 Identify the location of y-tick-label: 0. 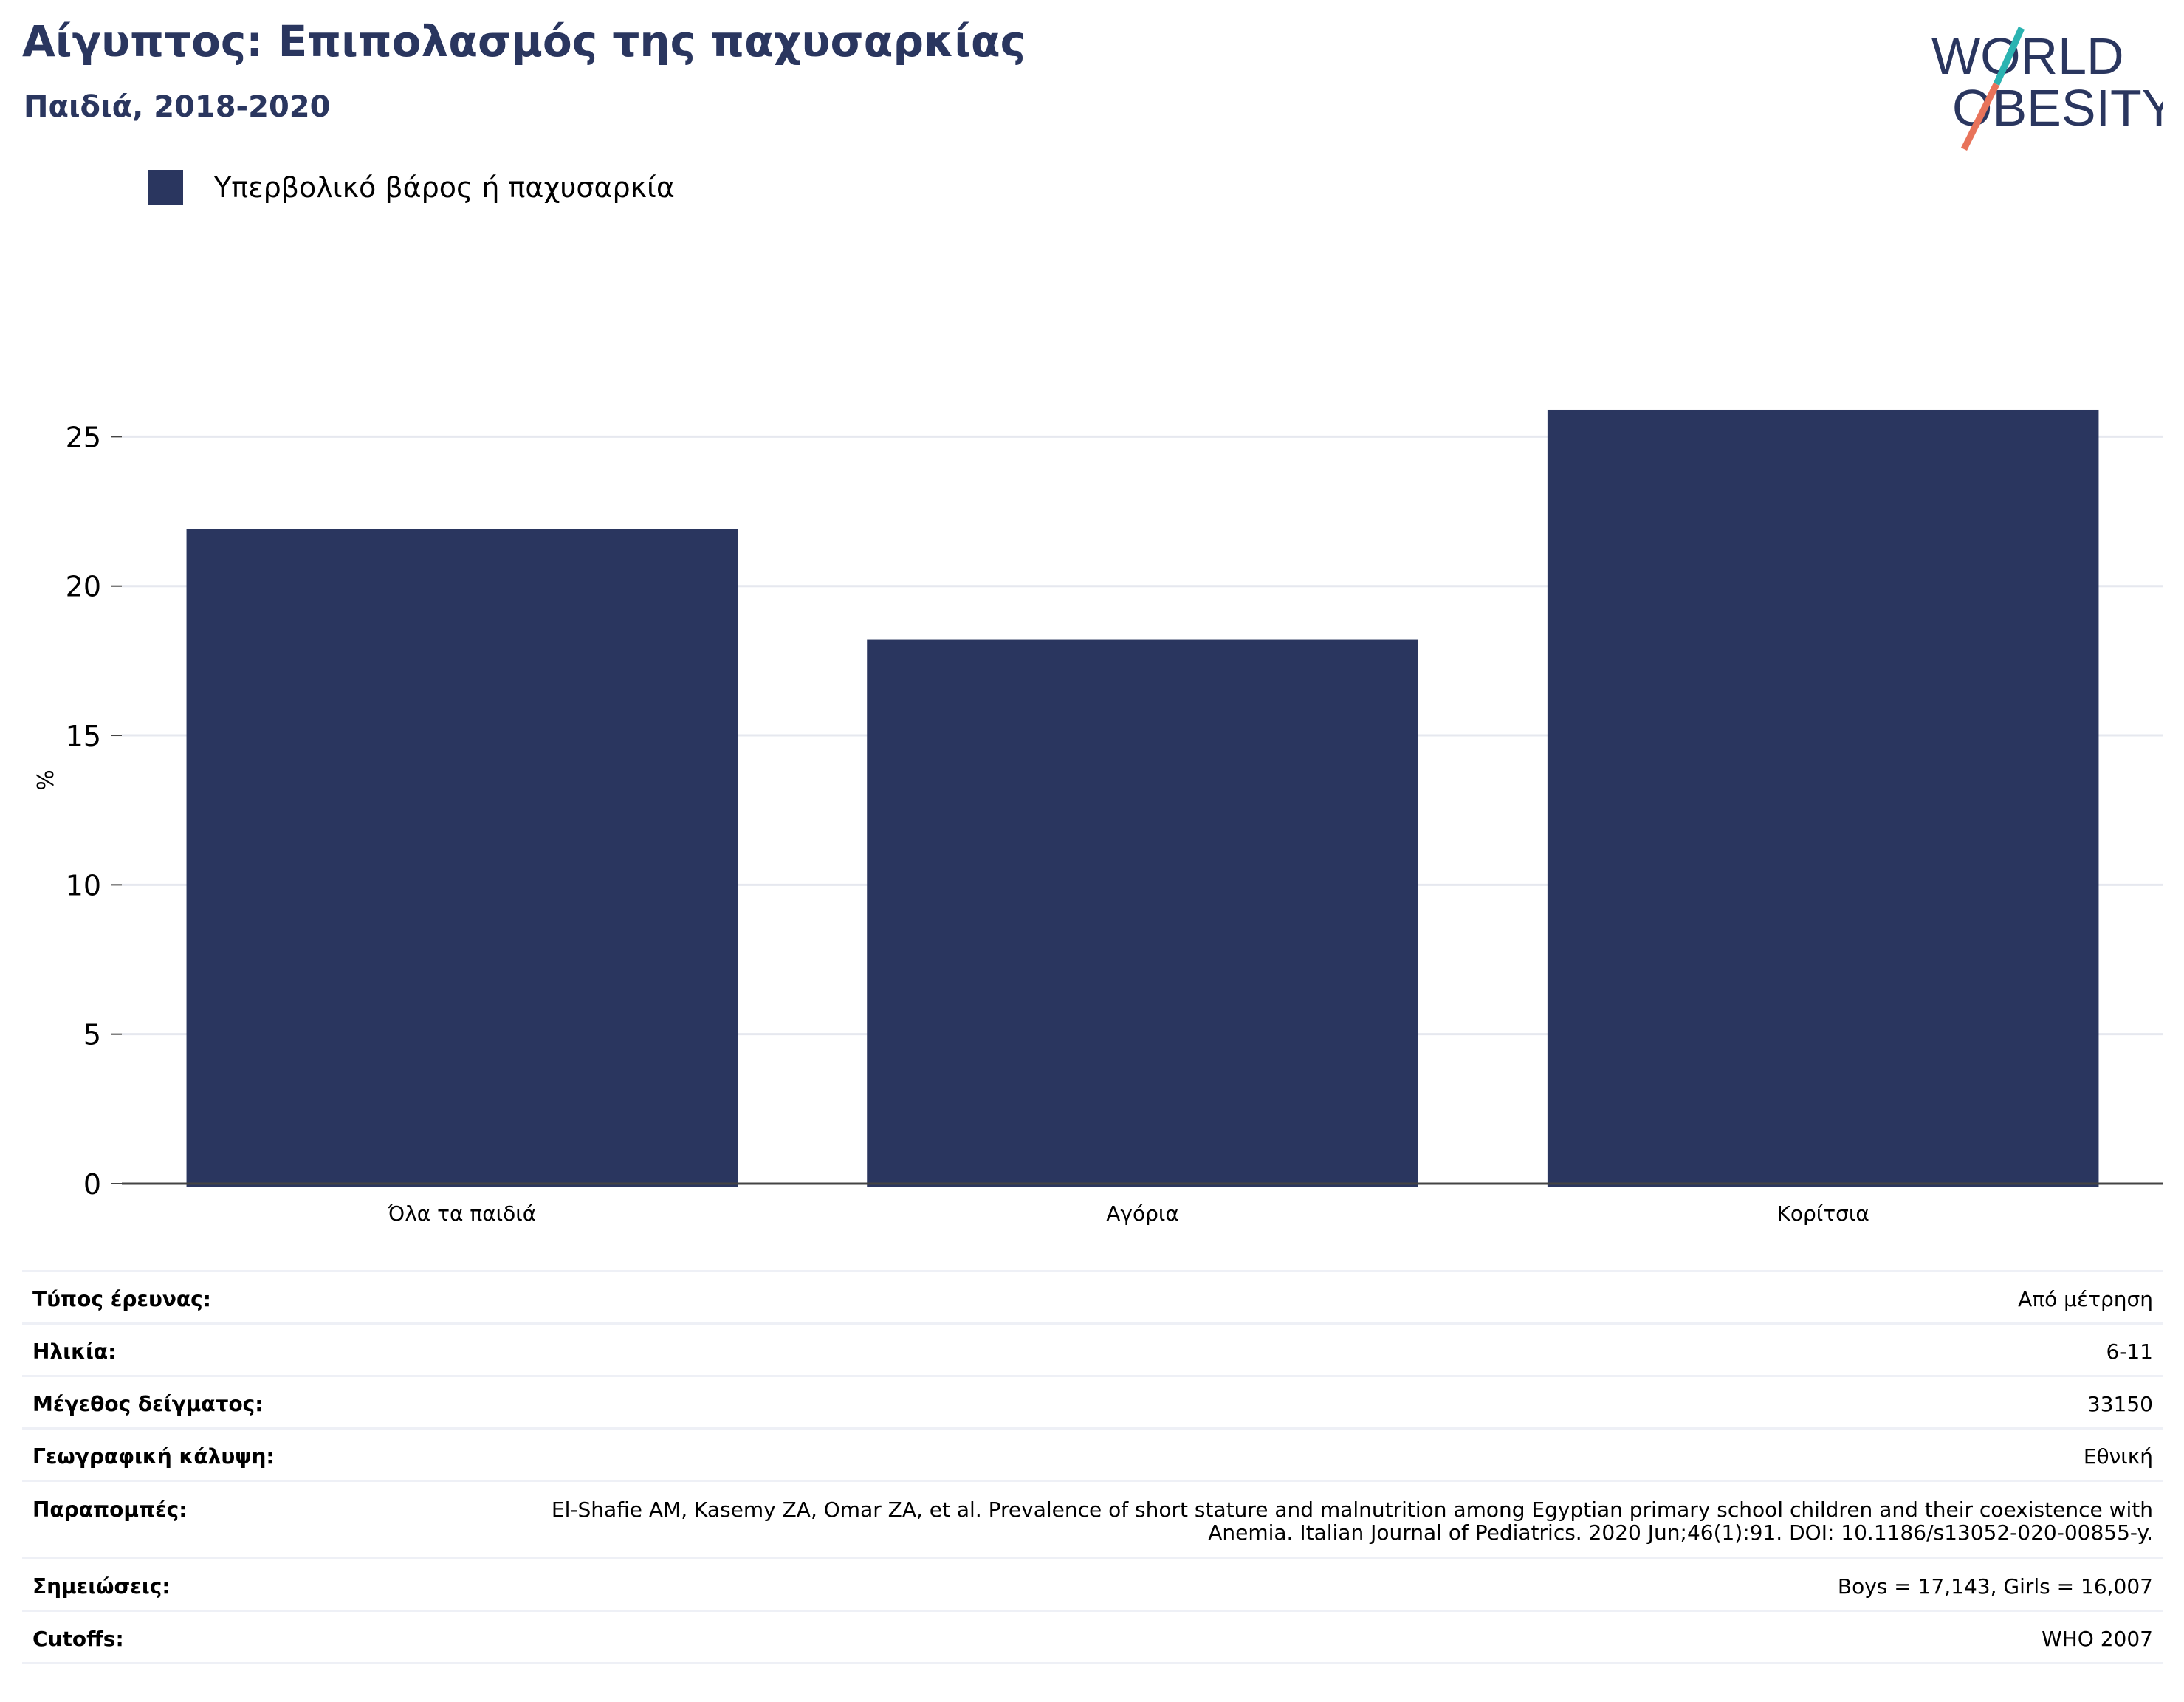
(92, 1184).